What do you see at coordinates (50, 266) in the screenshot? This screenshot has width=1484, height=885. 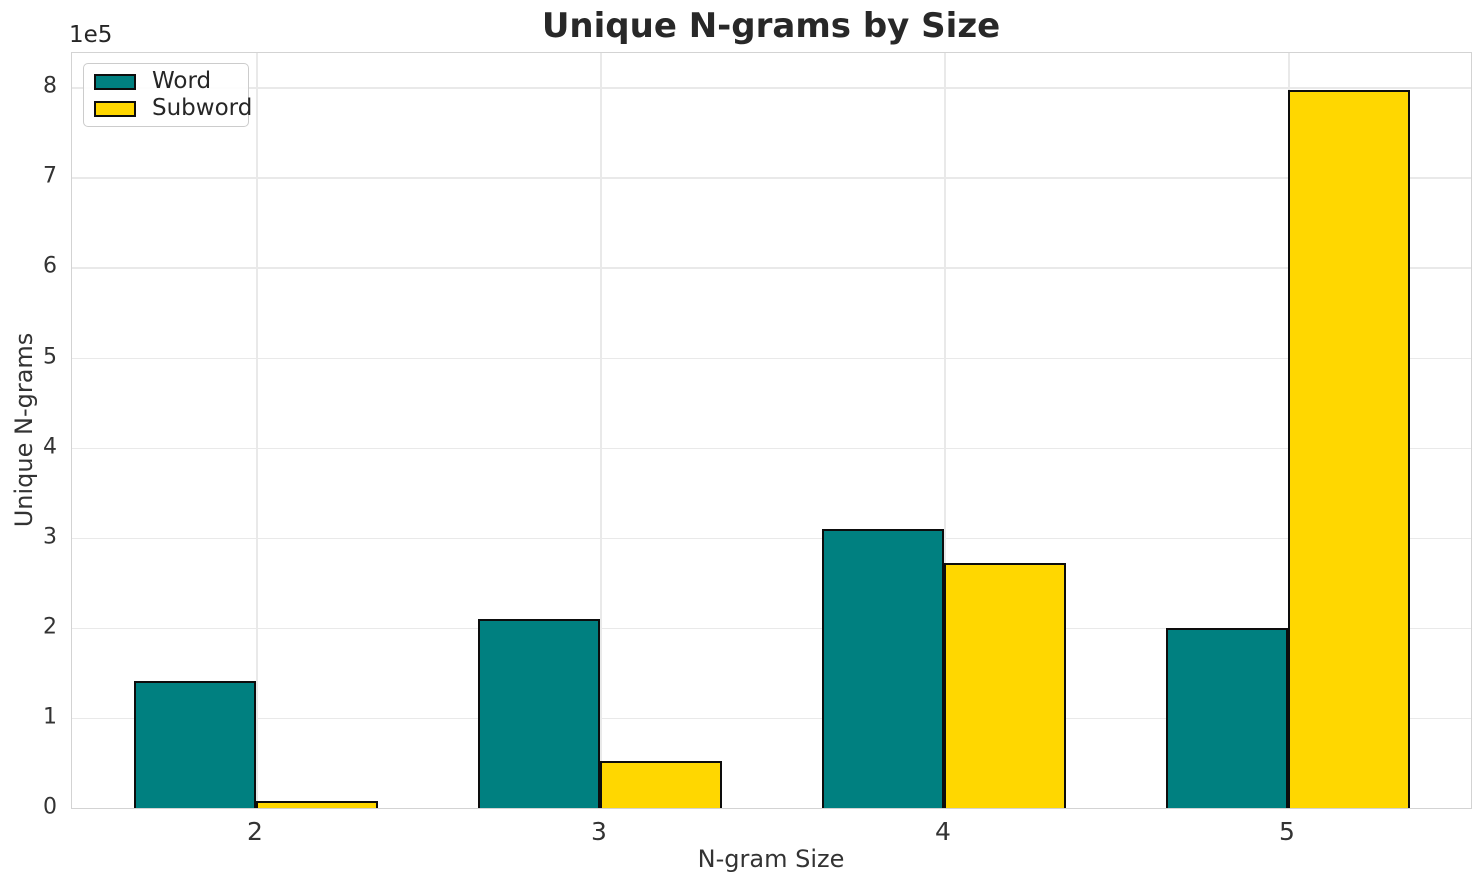 I see `y-tick-label-6: 6` at bounding box center [50, 266].